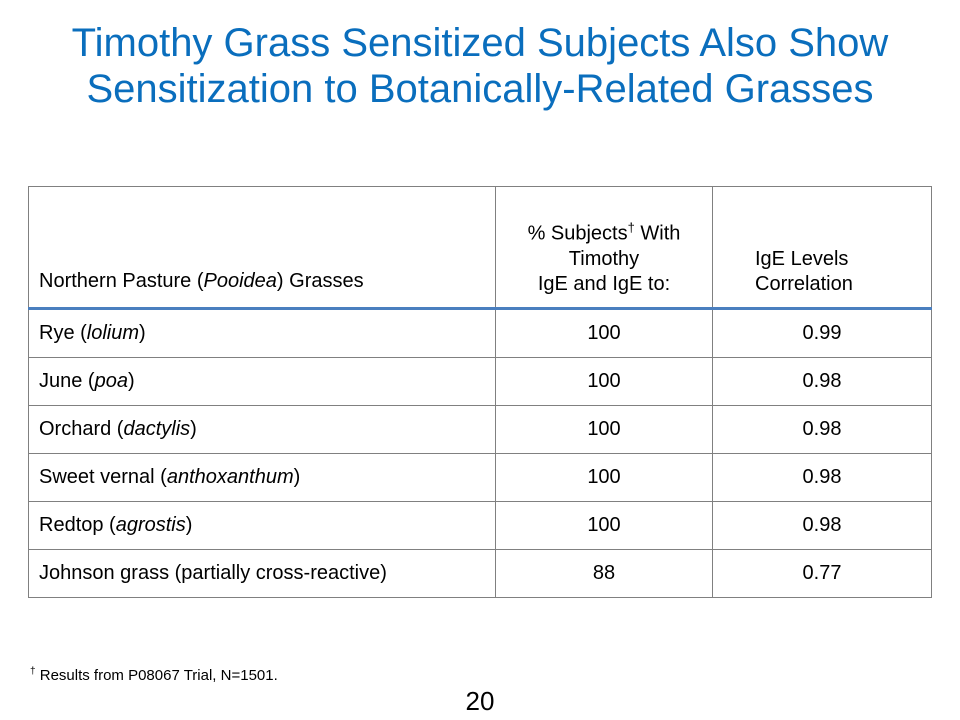  What do you see at coordinates (103, 477) in the screenshot?
I see `grass-common-name: Sweet vernal (` at bounding box center [103, 477].